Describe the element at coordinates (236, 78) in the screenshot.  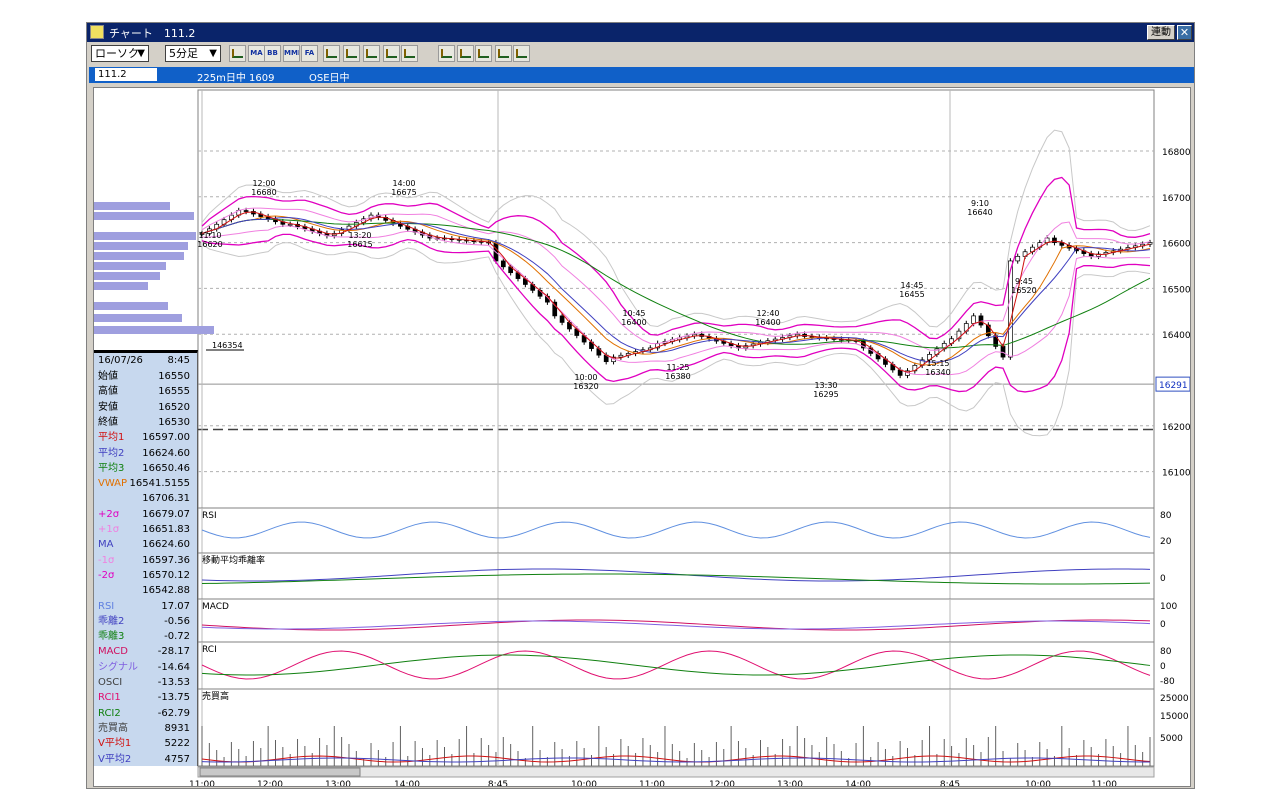
I see `instrument-label: 225m日中 1609` at that location.